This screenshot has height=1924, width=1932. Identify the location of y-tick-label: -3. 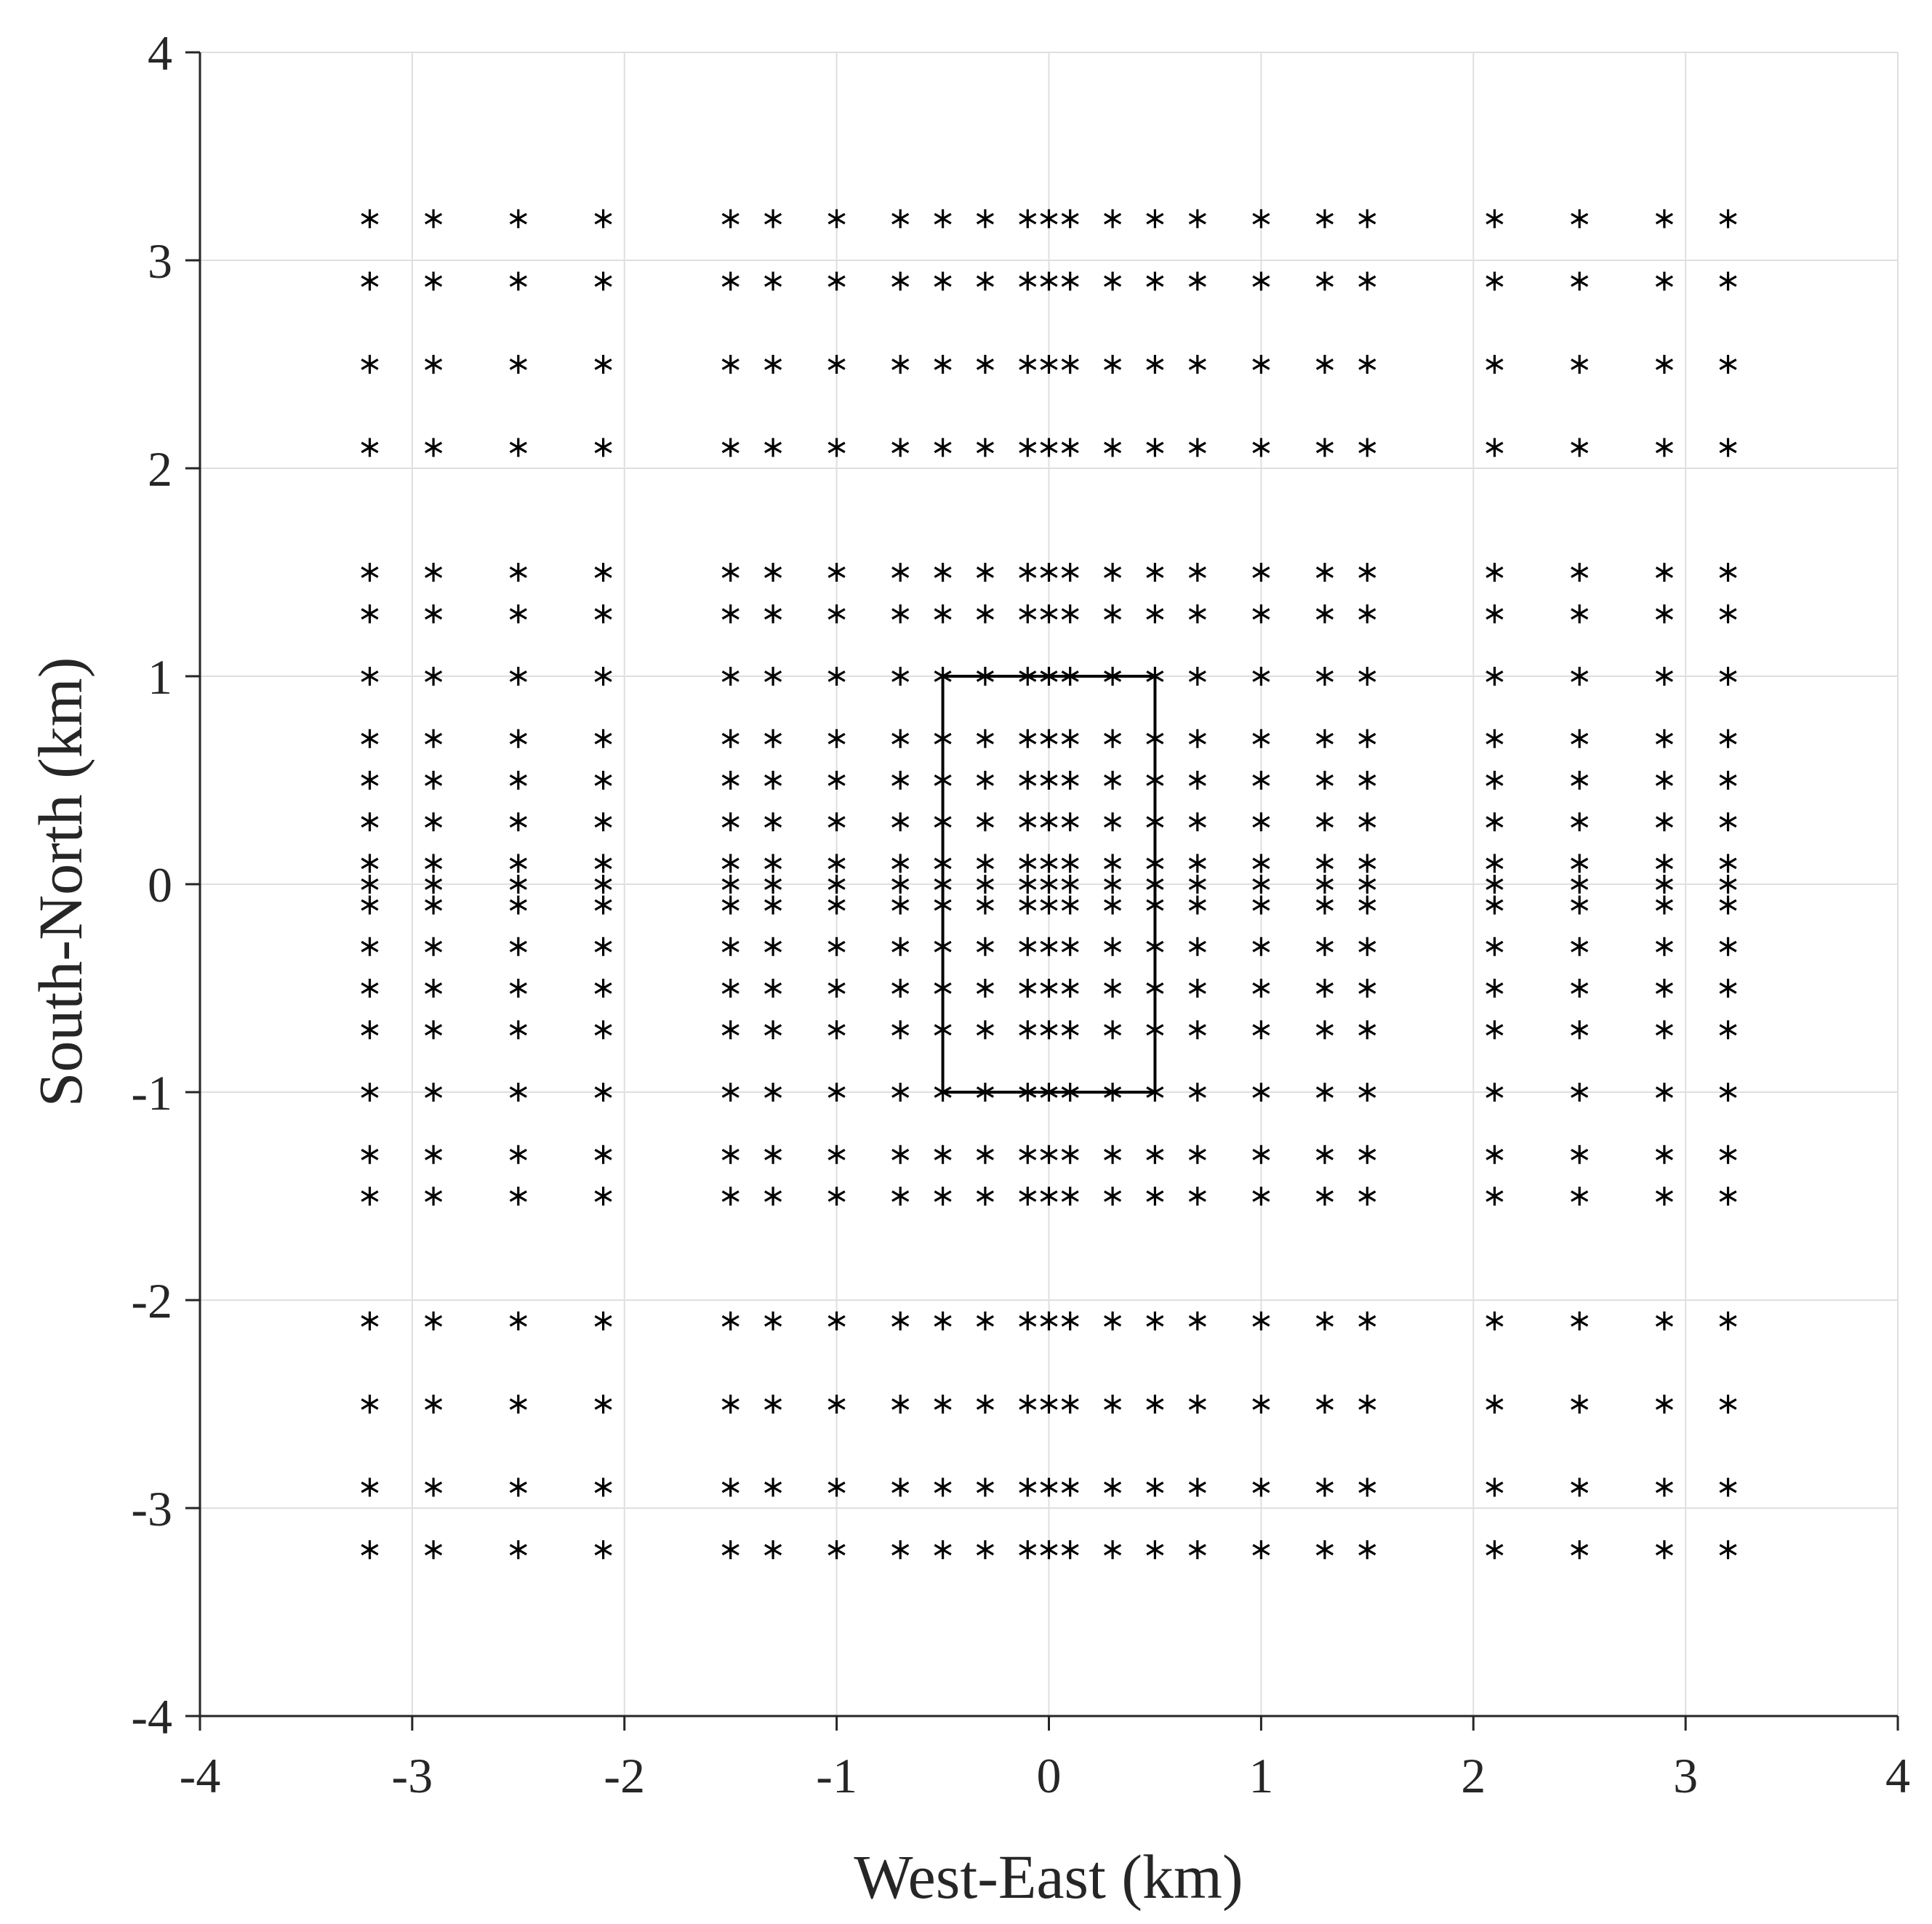
(151, 1509).